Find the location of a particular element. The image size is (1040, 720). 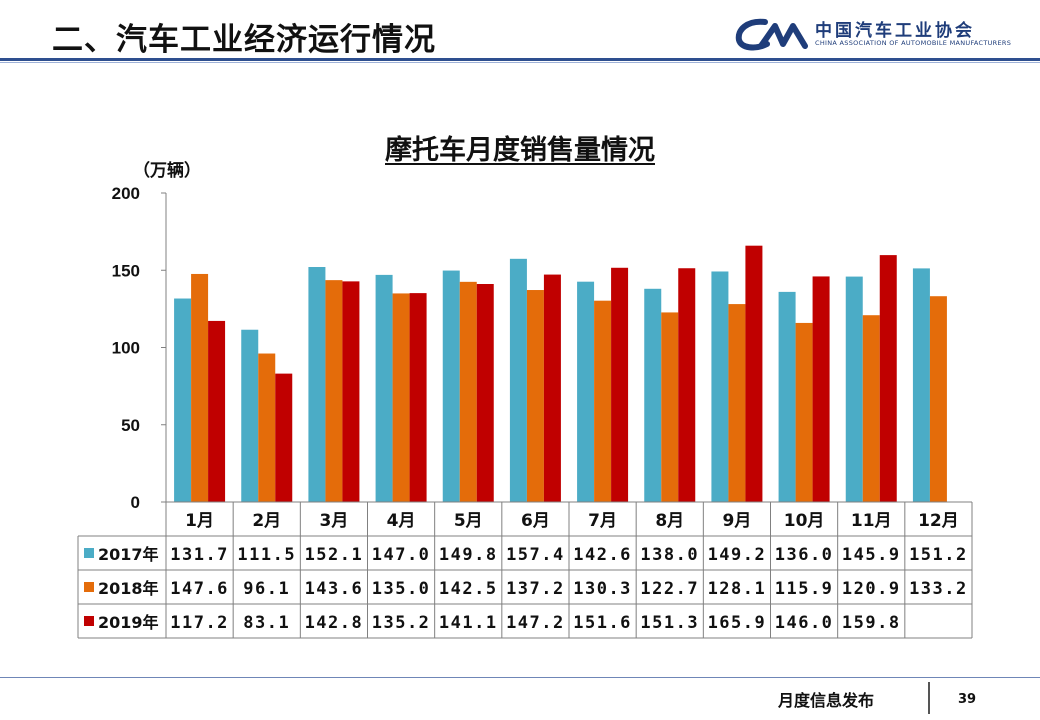

data-label-2018年-8月: 122.7 is located at coordinates (669, 589).